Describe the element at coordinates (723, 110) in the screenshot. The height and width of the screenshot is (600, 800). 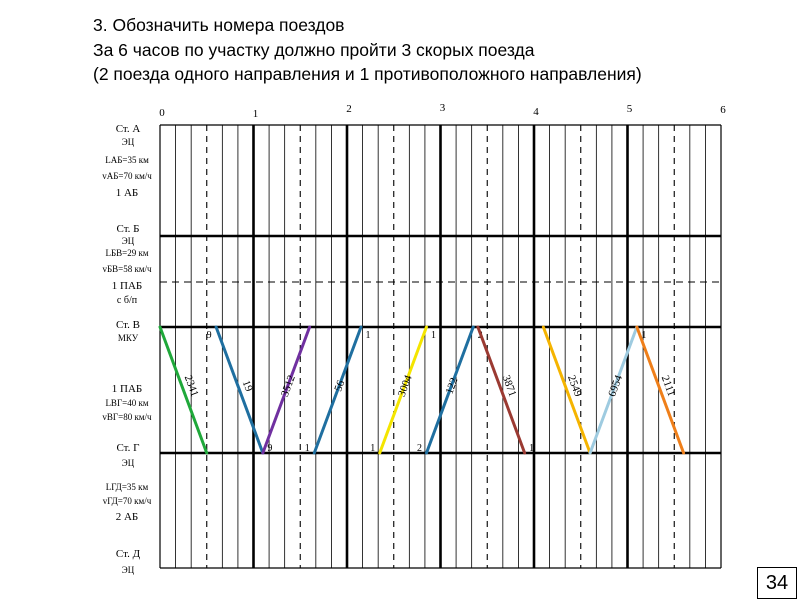
I see `hour-label: 6` at that location.